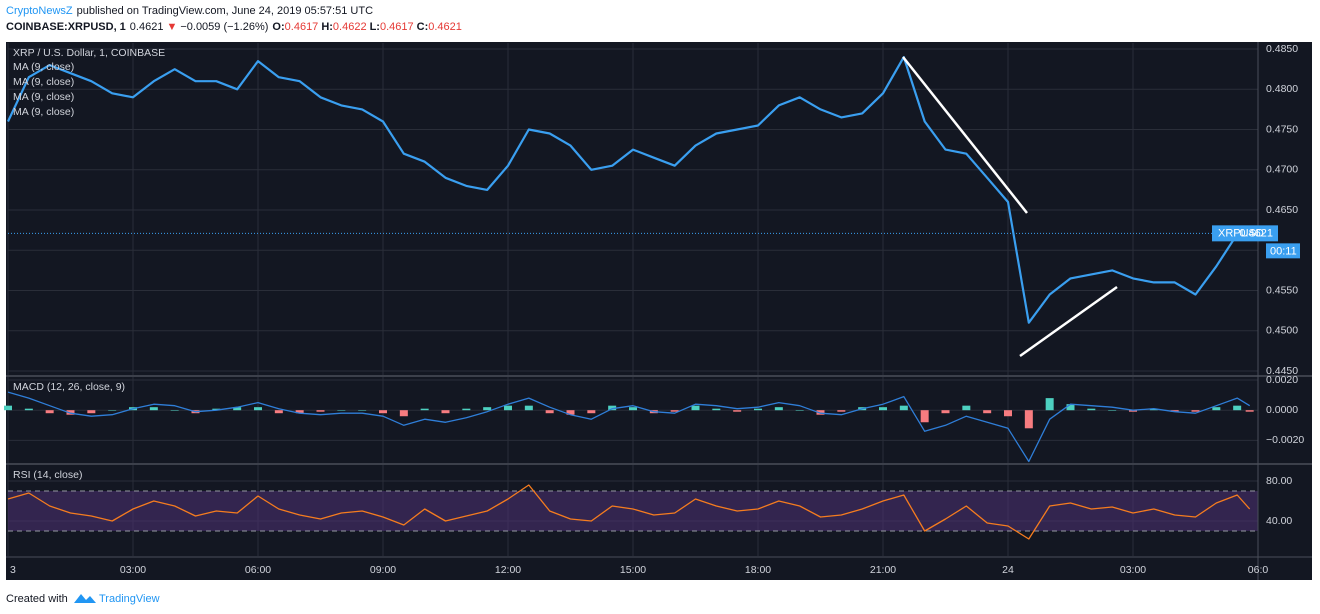  What do you see at coordinates (1279, 521) in the screenshot?
I see `y-tick-label: 40.00` at bounding box center [1279, 521].